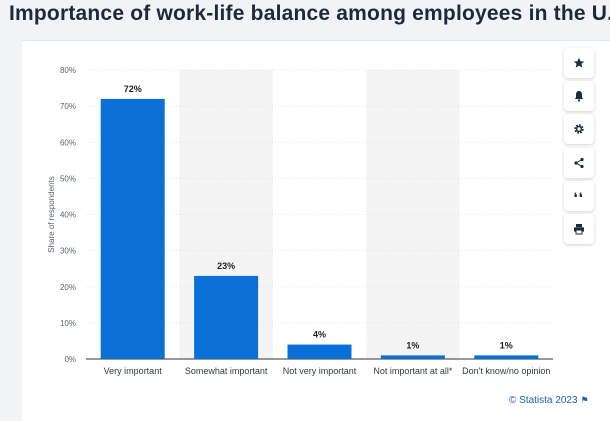  I want to click on y-tick-label: 10%, so click(68, 323).